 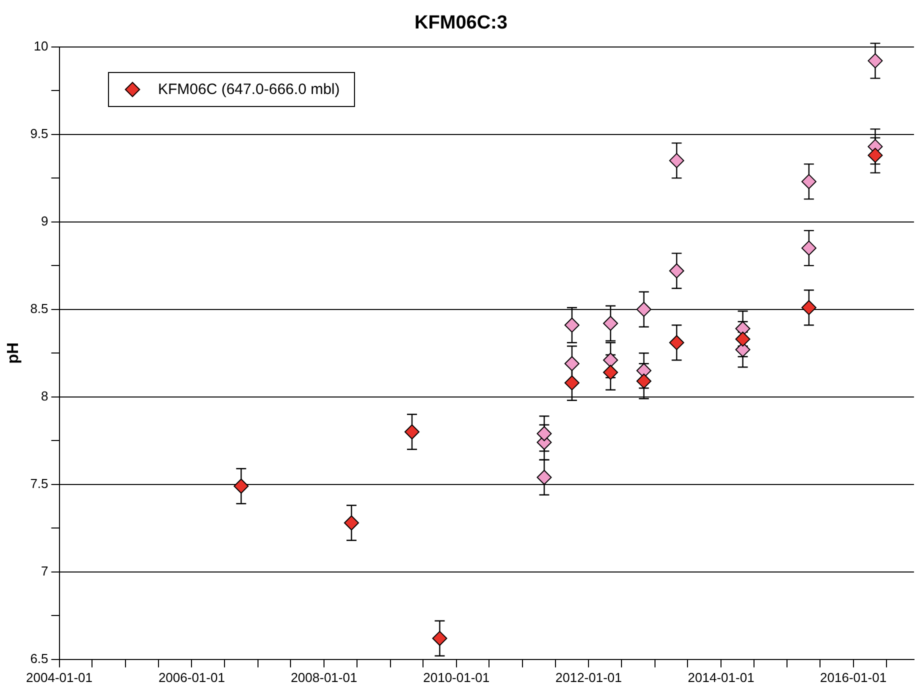 I want to click on y-tick-label: 7, so click(x=44, y=570).